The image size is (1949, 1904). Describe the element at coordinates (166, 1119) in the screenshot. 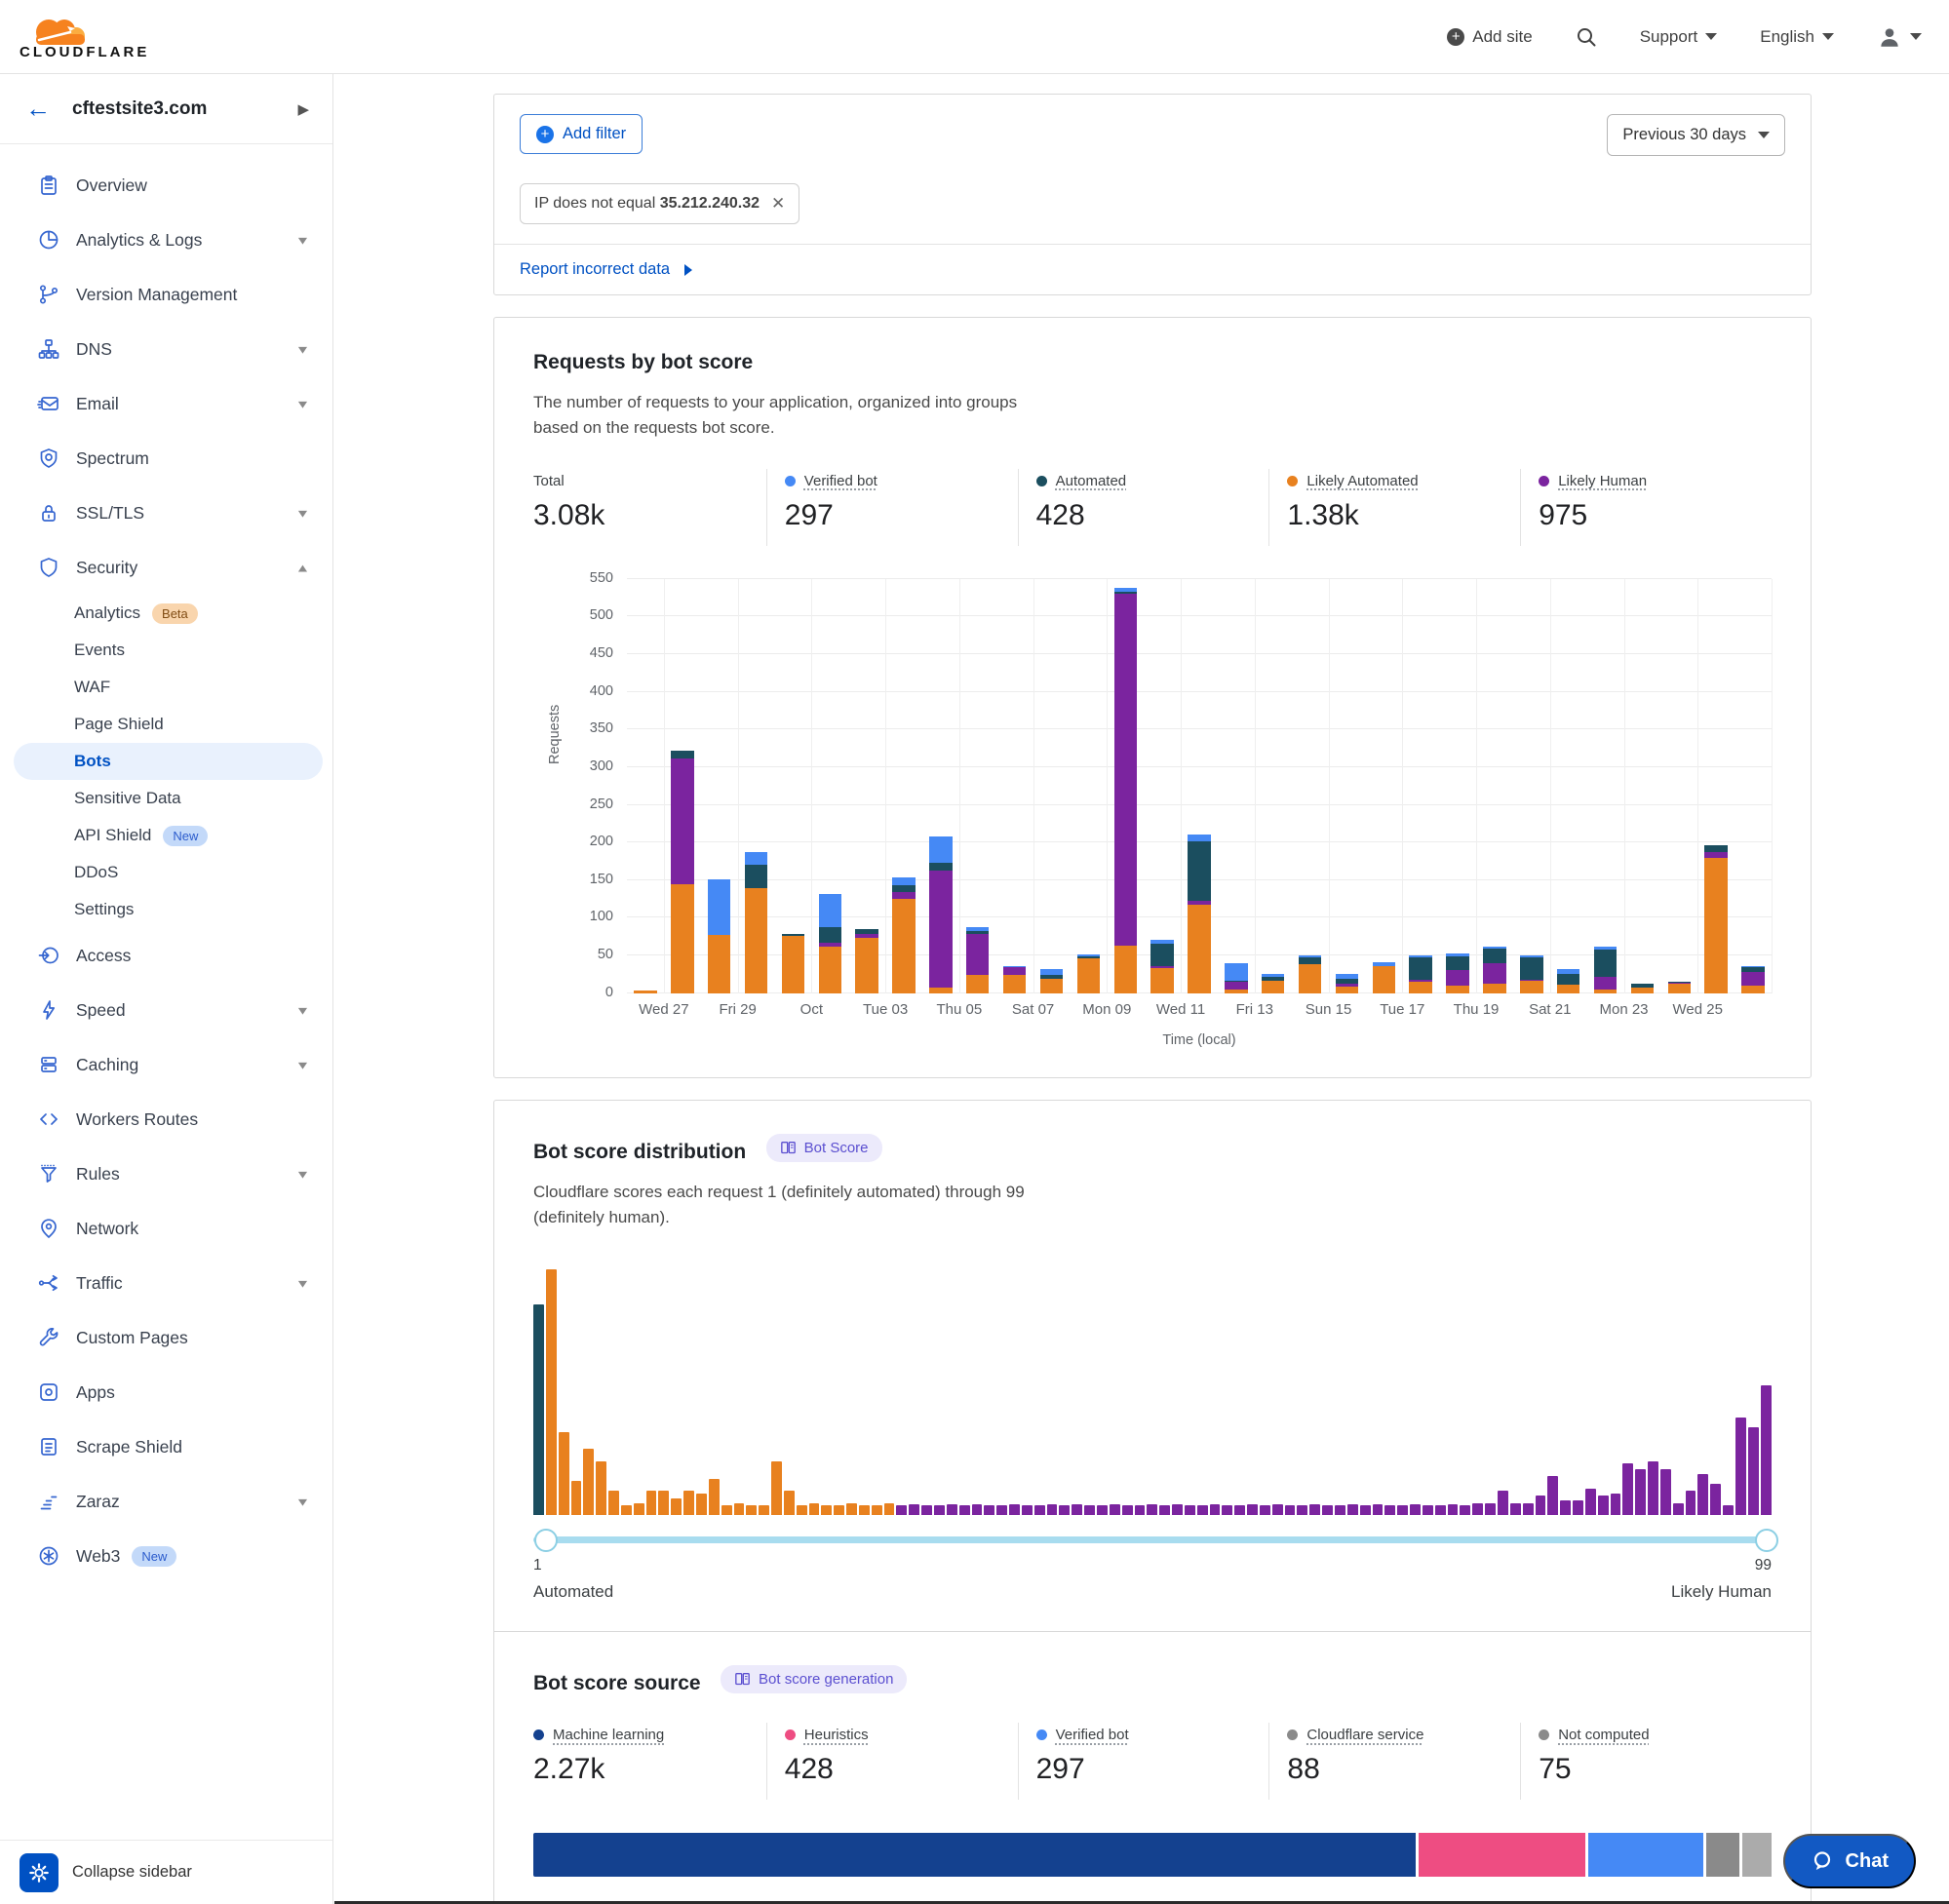

I see `sidebar-item-workers-routes: Workers Routes` at that location.